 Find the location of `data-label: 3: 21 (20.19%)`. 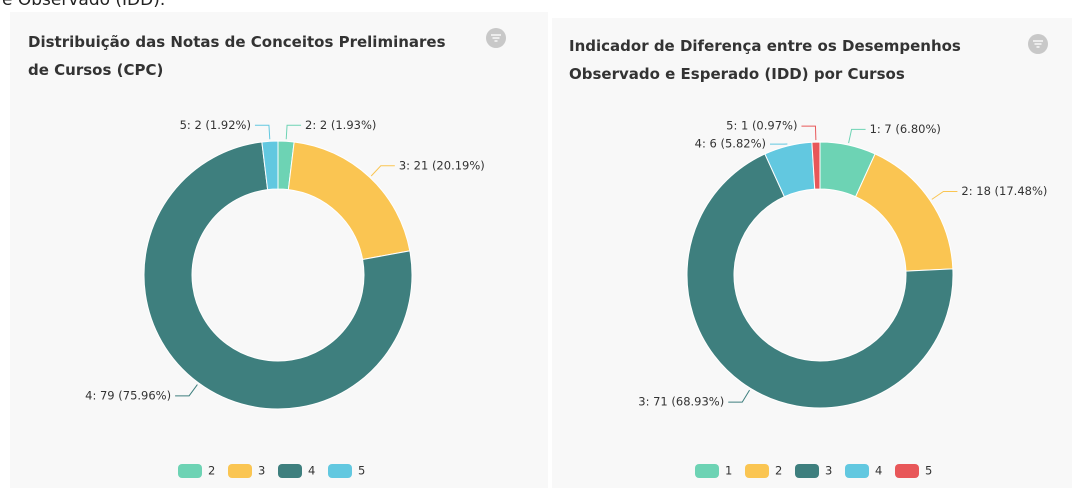

data-label: 3: 21 (20.19%) is located at coordinates (442, 165).